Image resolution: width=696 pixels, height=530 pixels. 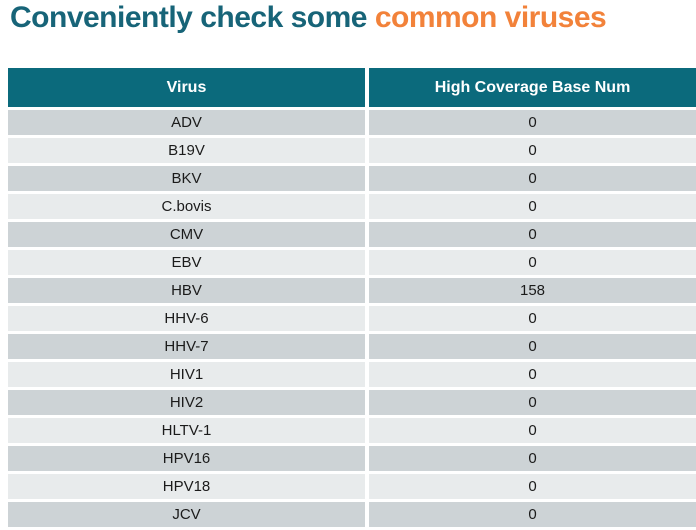 I want to click on virus-name-cell: HHV-7, so click(x=186, y=346).